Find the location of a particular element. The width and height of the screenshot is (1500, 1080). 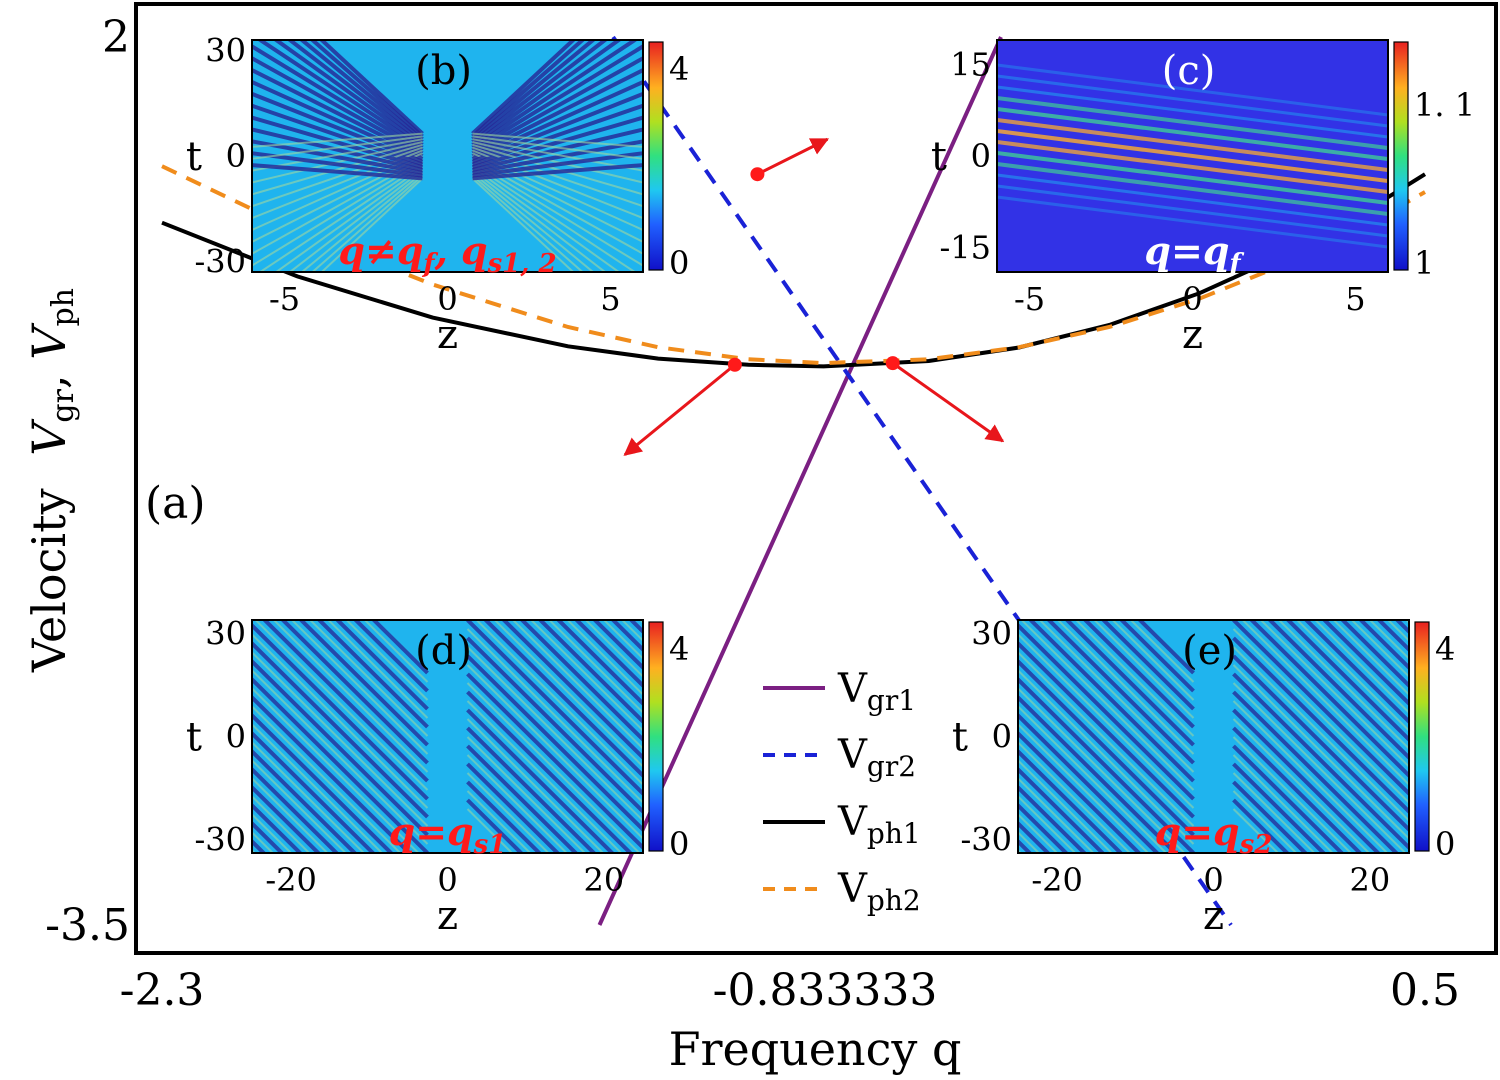

inset-c-colorbar is located at coordinates (1401, 156).